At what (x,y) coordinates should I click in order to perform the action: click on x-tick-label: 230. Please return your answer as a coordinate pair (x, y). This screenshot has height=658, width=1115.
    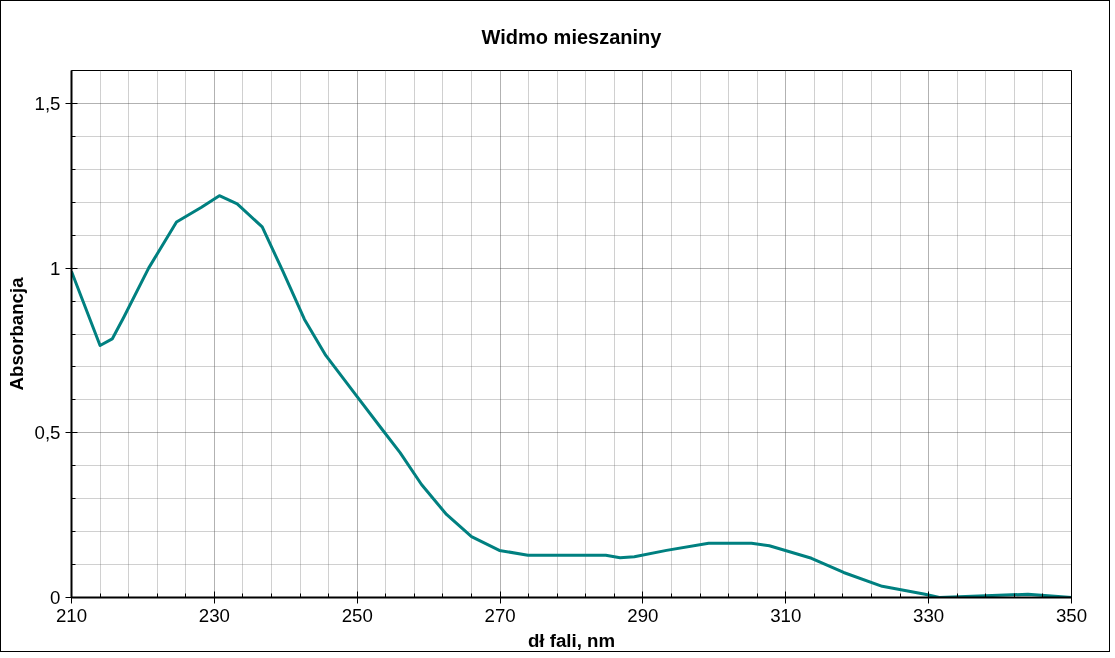
    Looking at the image, I should click on (214, 615).